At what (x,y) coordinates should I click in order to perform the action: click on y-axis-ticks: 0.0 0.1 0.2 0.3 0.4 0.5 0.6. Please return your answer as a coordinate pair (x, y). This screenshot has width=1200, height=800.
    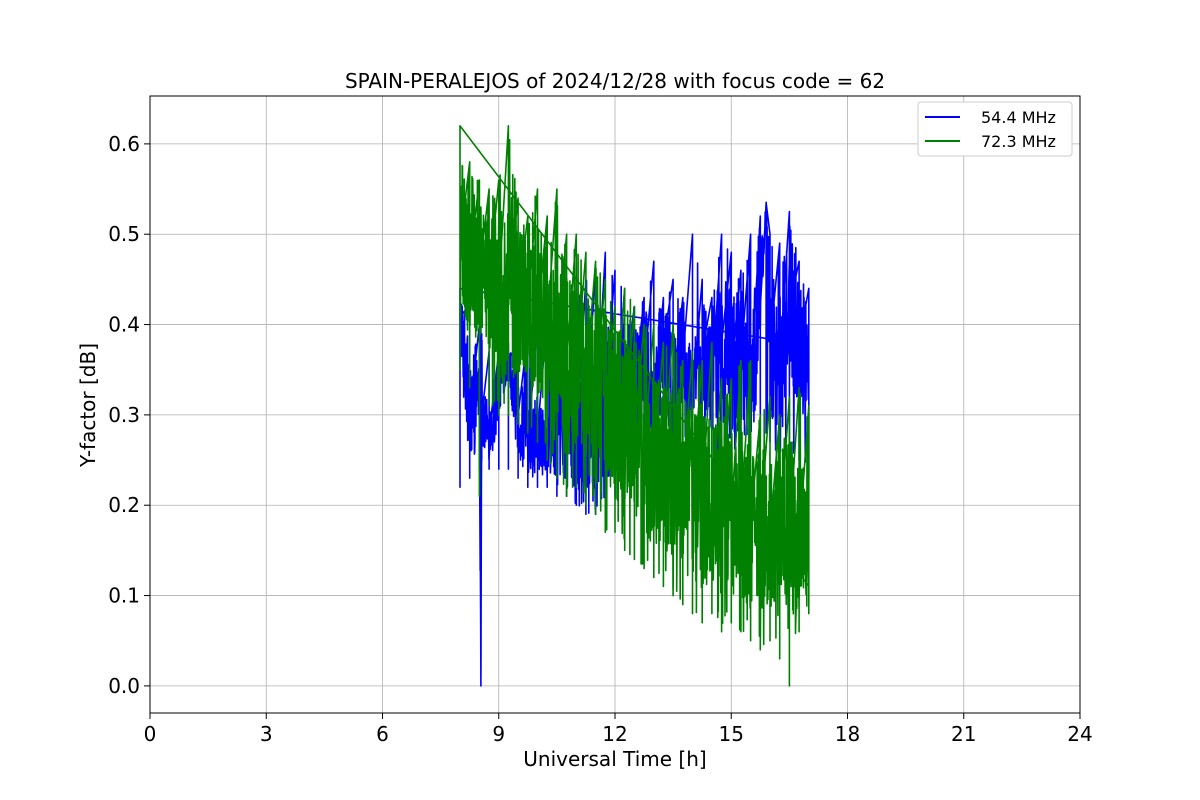
    Looking at the image, I should click on (129, 415).